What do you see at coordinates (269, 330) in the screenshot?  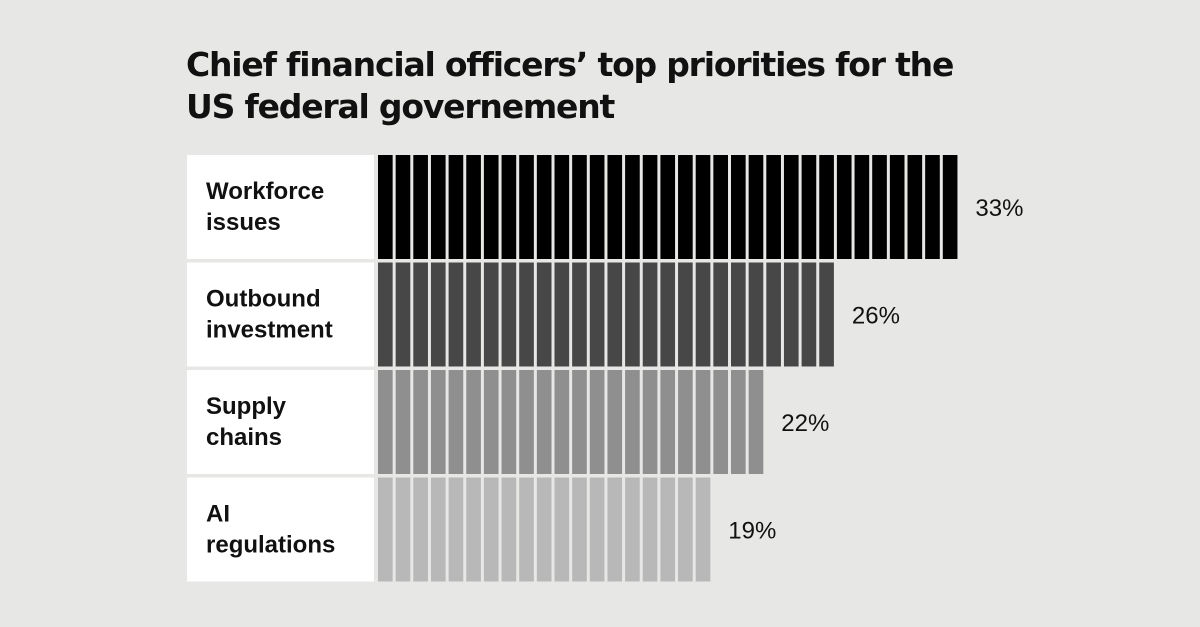 I see `category-label-line: investment` at bounding box center [269, 330].